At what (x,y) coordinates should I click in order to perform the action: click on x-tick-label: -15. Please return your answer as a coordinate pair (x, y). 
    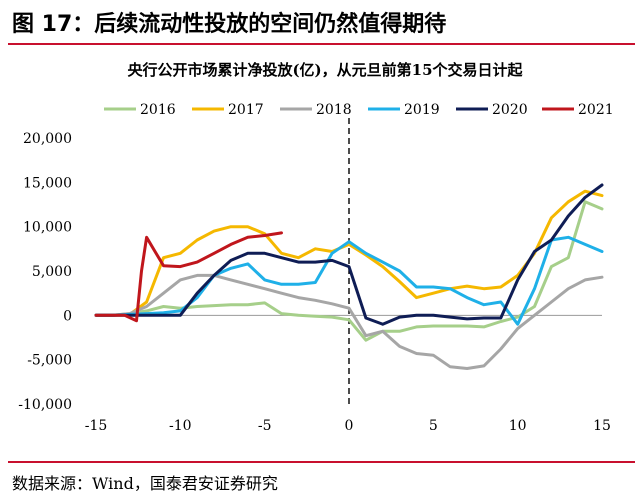
    Looking at the image, I should click on (96, 426).